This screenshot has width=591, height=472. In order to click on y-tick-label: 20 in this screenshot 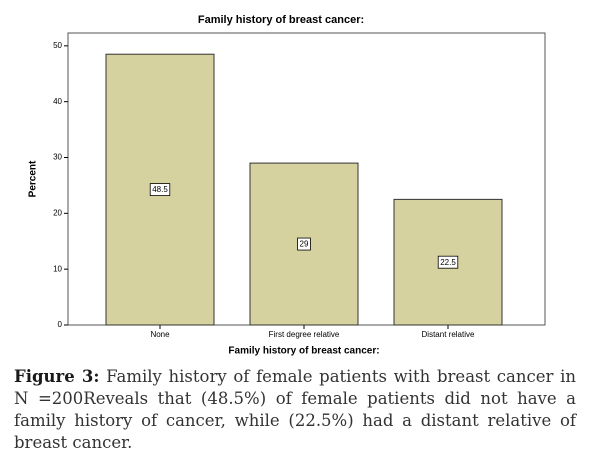, I will do `click(57, 212)`.